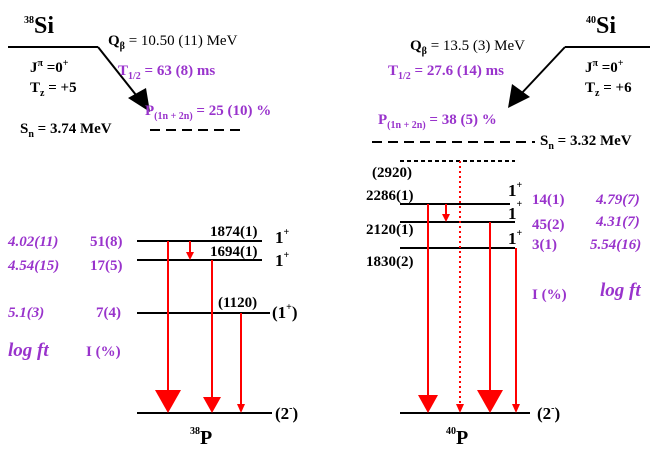  What do you see at coordinates (544, 245) in the screenshot?
I see `intensity: 3(1)` at bounding box center [544, 245].